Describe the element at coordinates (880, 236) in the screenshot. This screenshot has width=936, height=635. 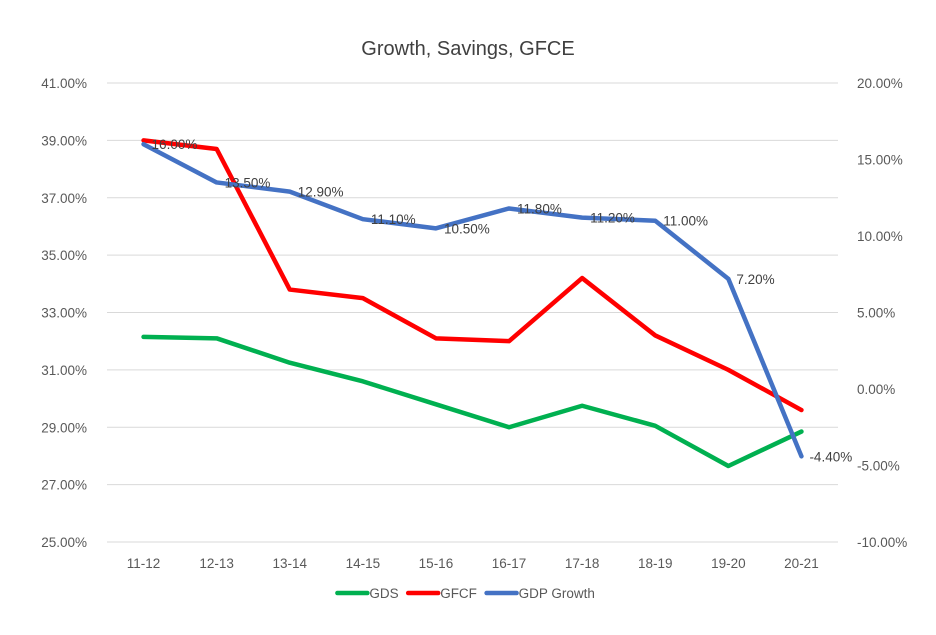
I see `y-right-tick-label: 10.00%` at that location.